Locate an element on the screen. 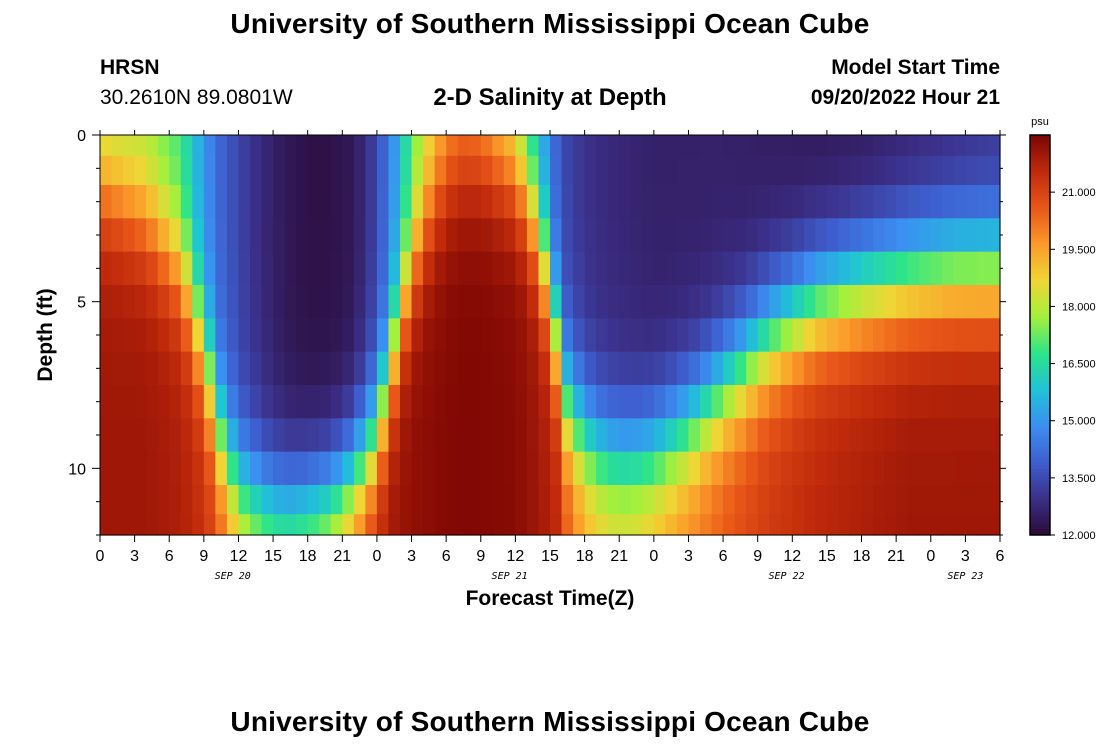 This screenshot has height=750, width=1100. colorbar-tick-label: 13.500 is located at coordinates (1079, 479).